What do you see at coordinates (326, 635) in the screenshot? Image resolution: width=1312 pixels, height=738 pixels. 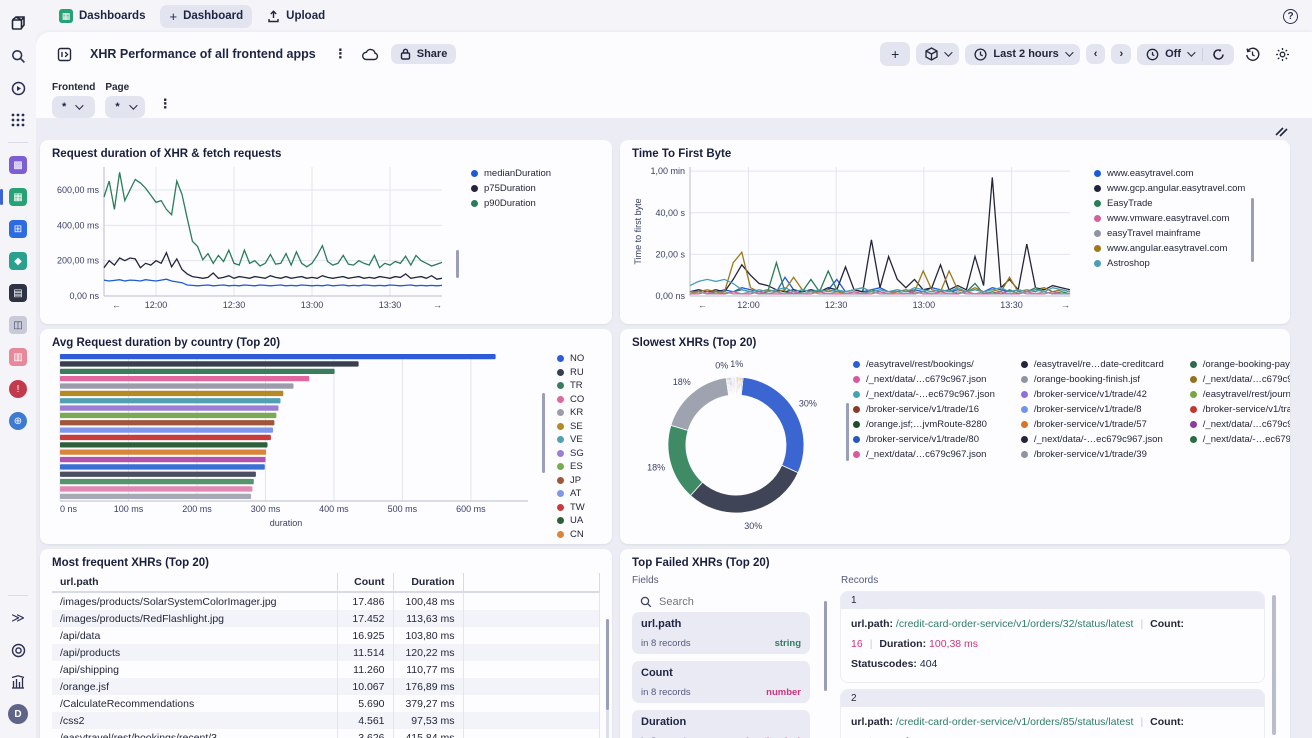 I see `table-row: /api/data 16.925 103,80 ms` at bounding box center [326, 635].